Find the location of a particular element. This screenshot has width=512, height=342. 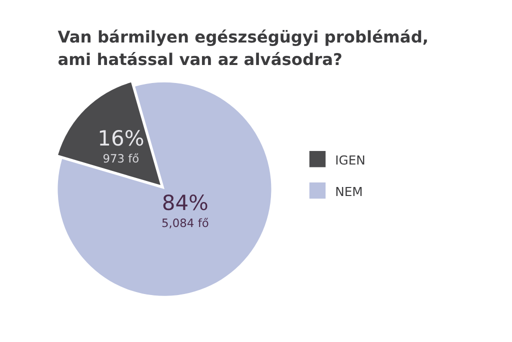

data-label: 16% is located at coordinates (121, 138).